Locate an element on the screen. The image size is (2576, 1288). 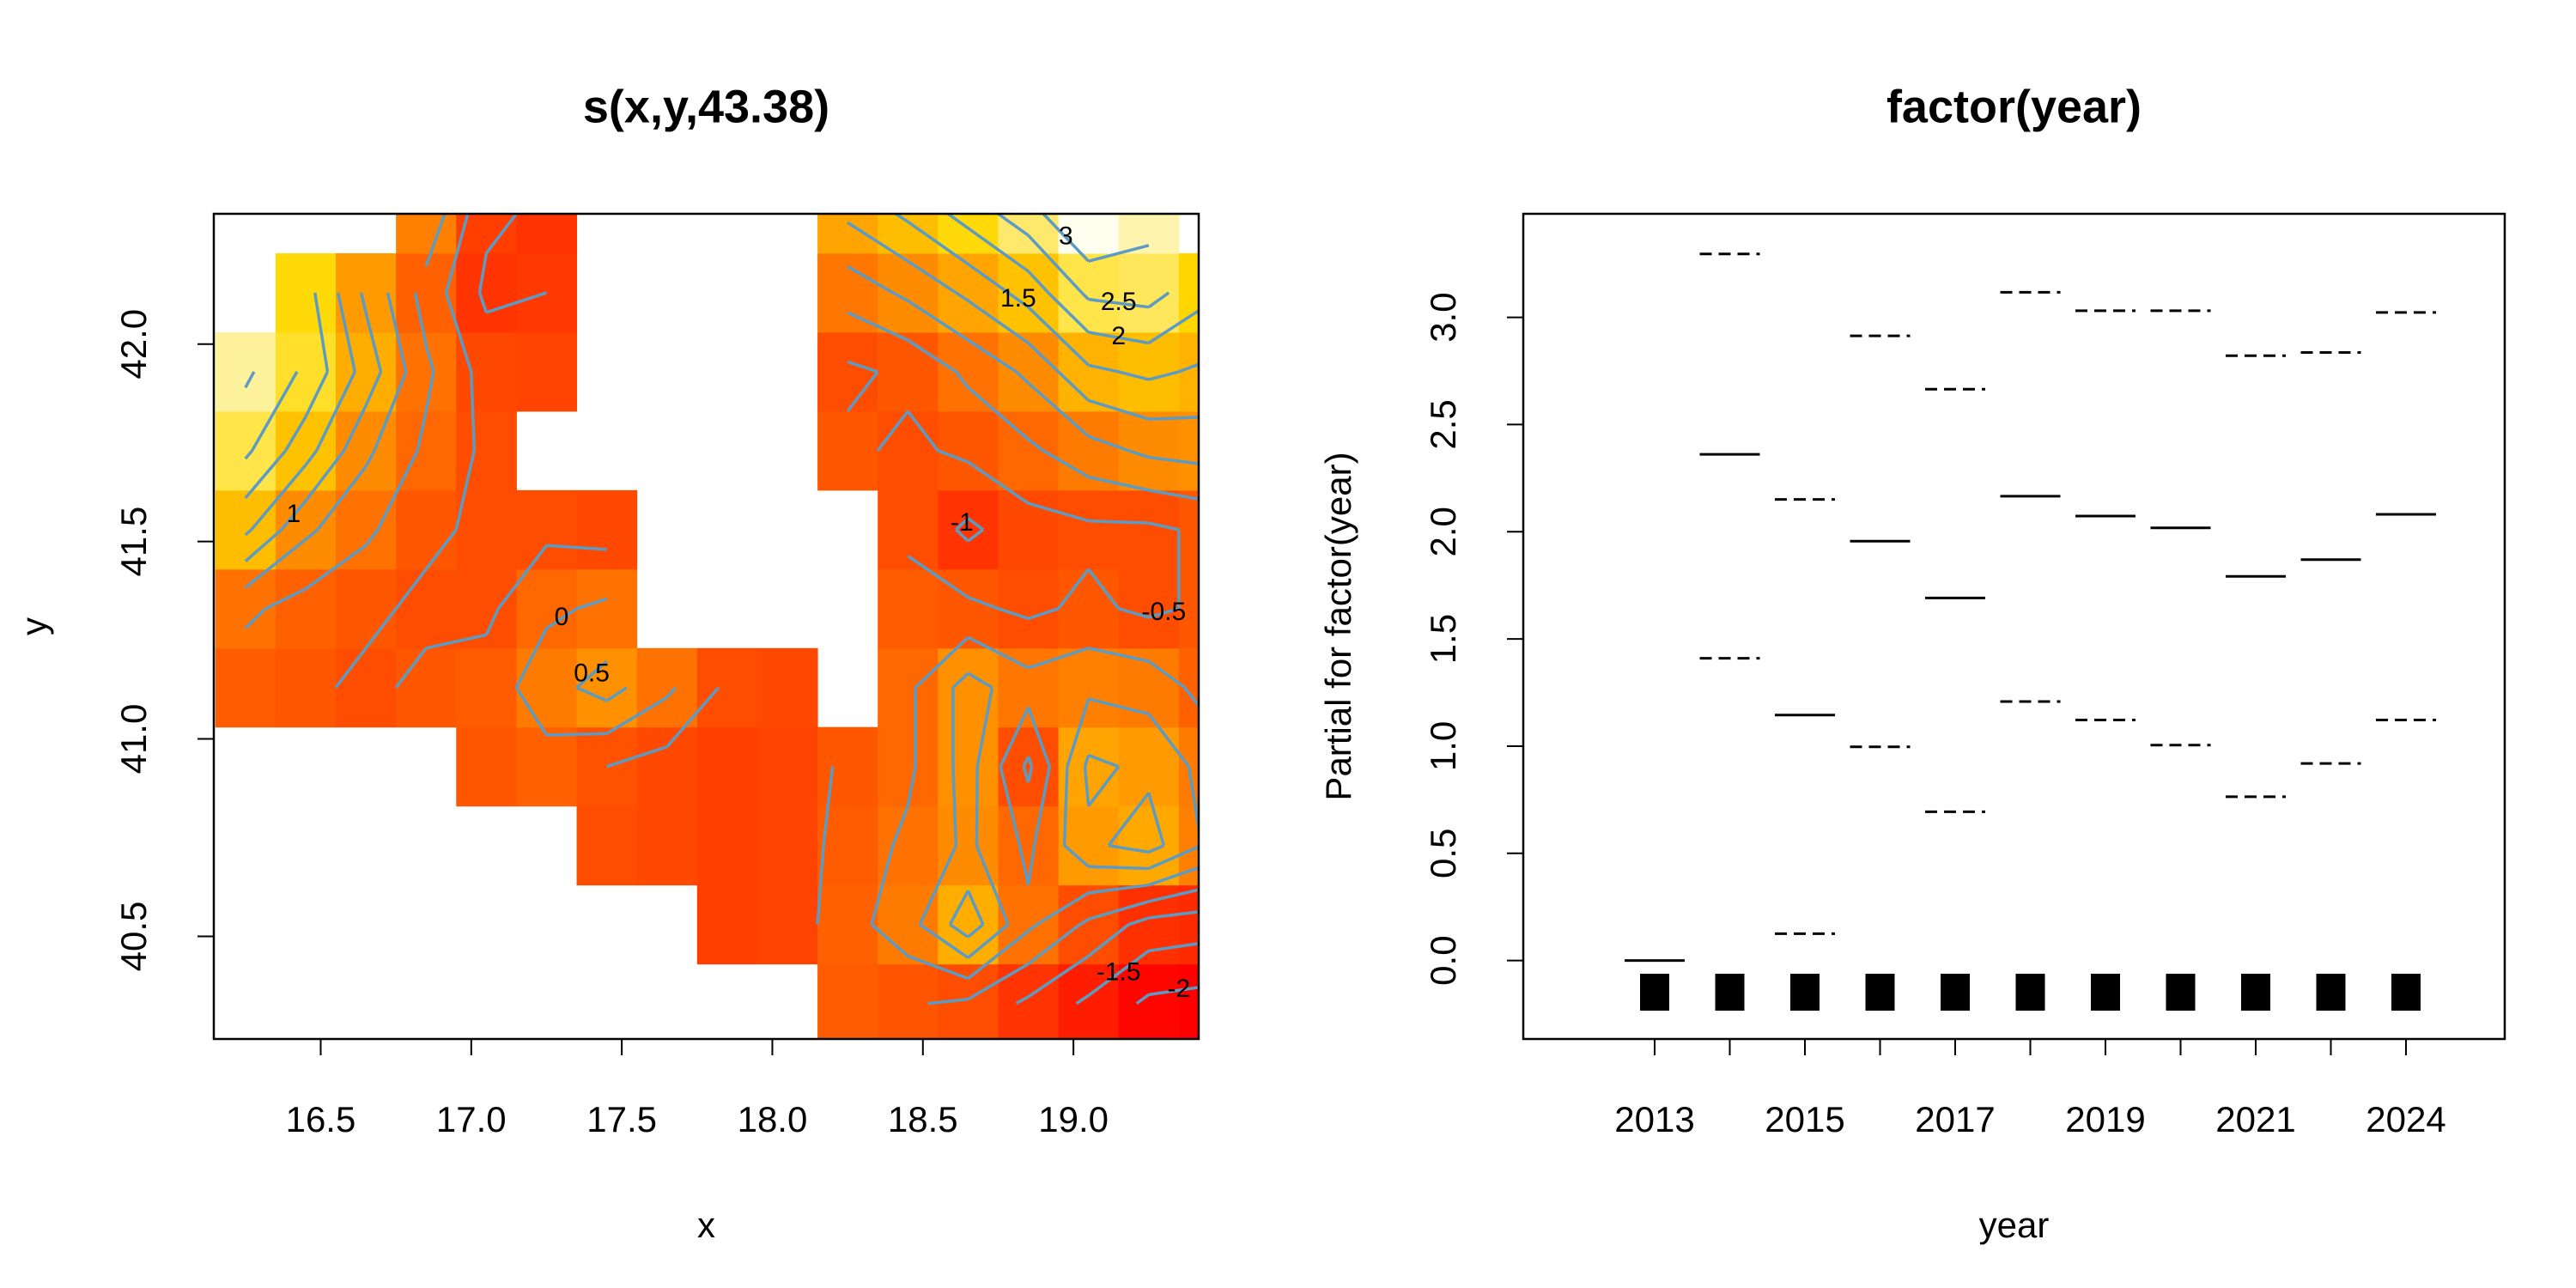
contour-label: 3 is located at coordinates (1066, 237).